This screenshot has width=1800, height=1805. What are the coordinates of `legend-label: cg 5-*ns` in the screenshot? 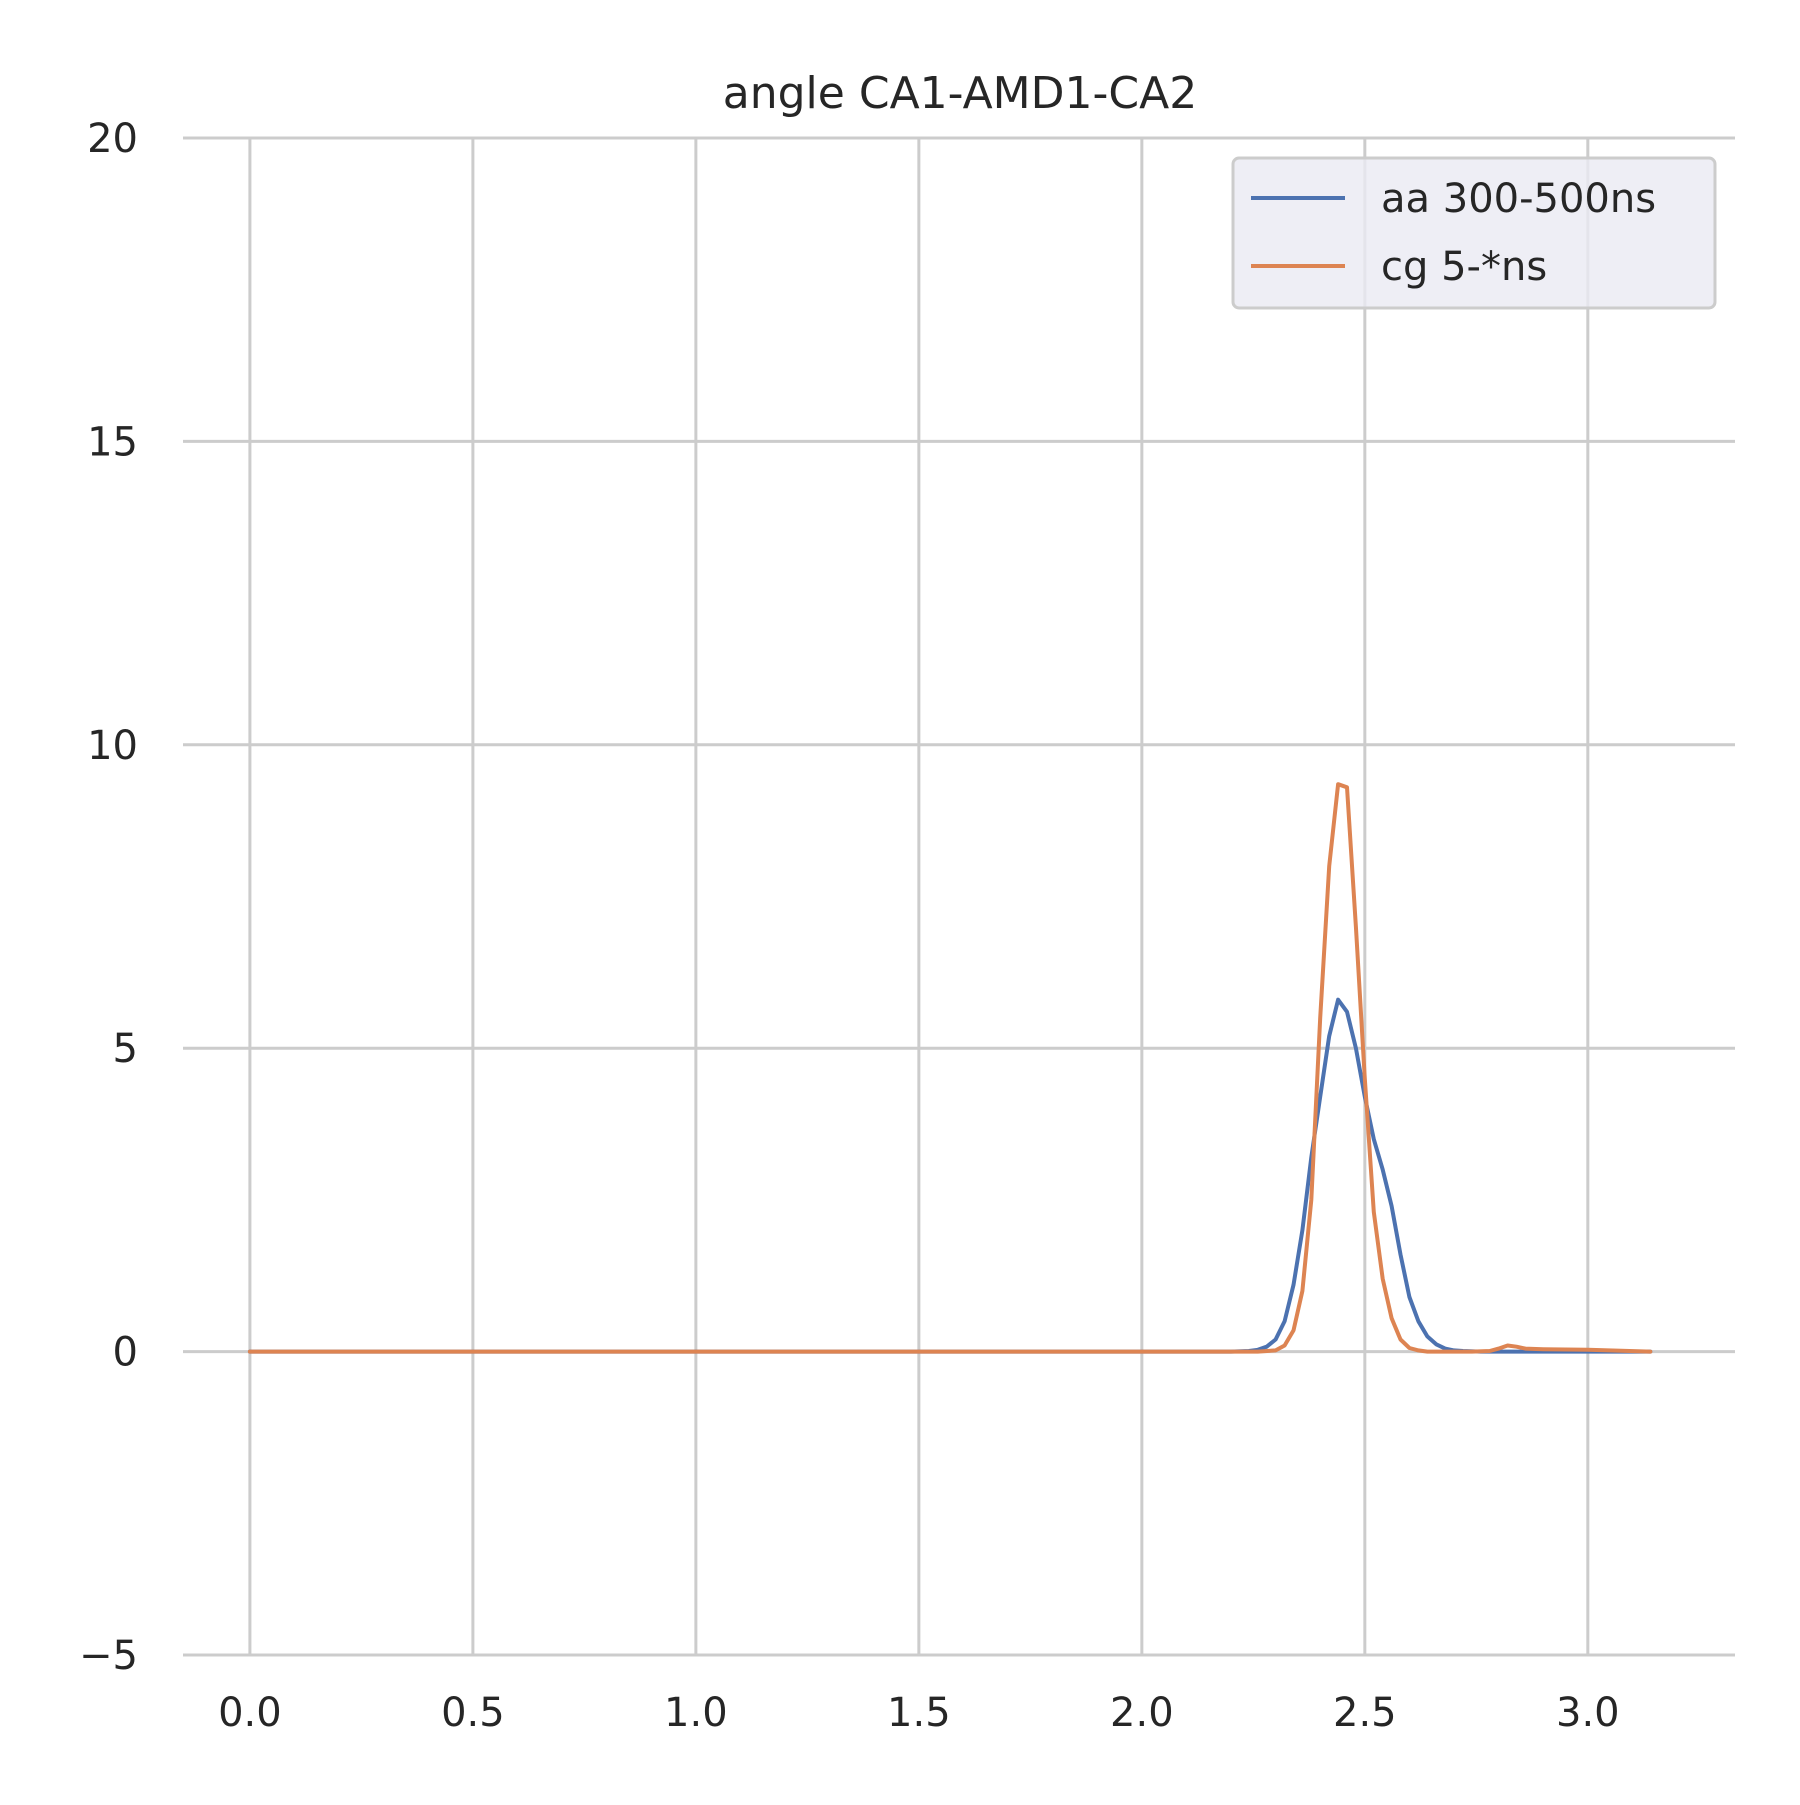 It's located at (1464, 267).